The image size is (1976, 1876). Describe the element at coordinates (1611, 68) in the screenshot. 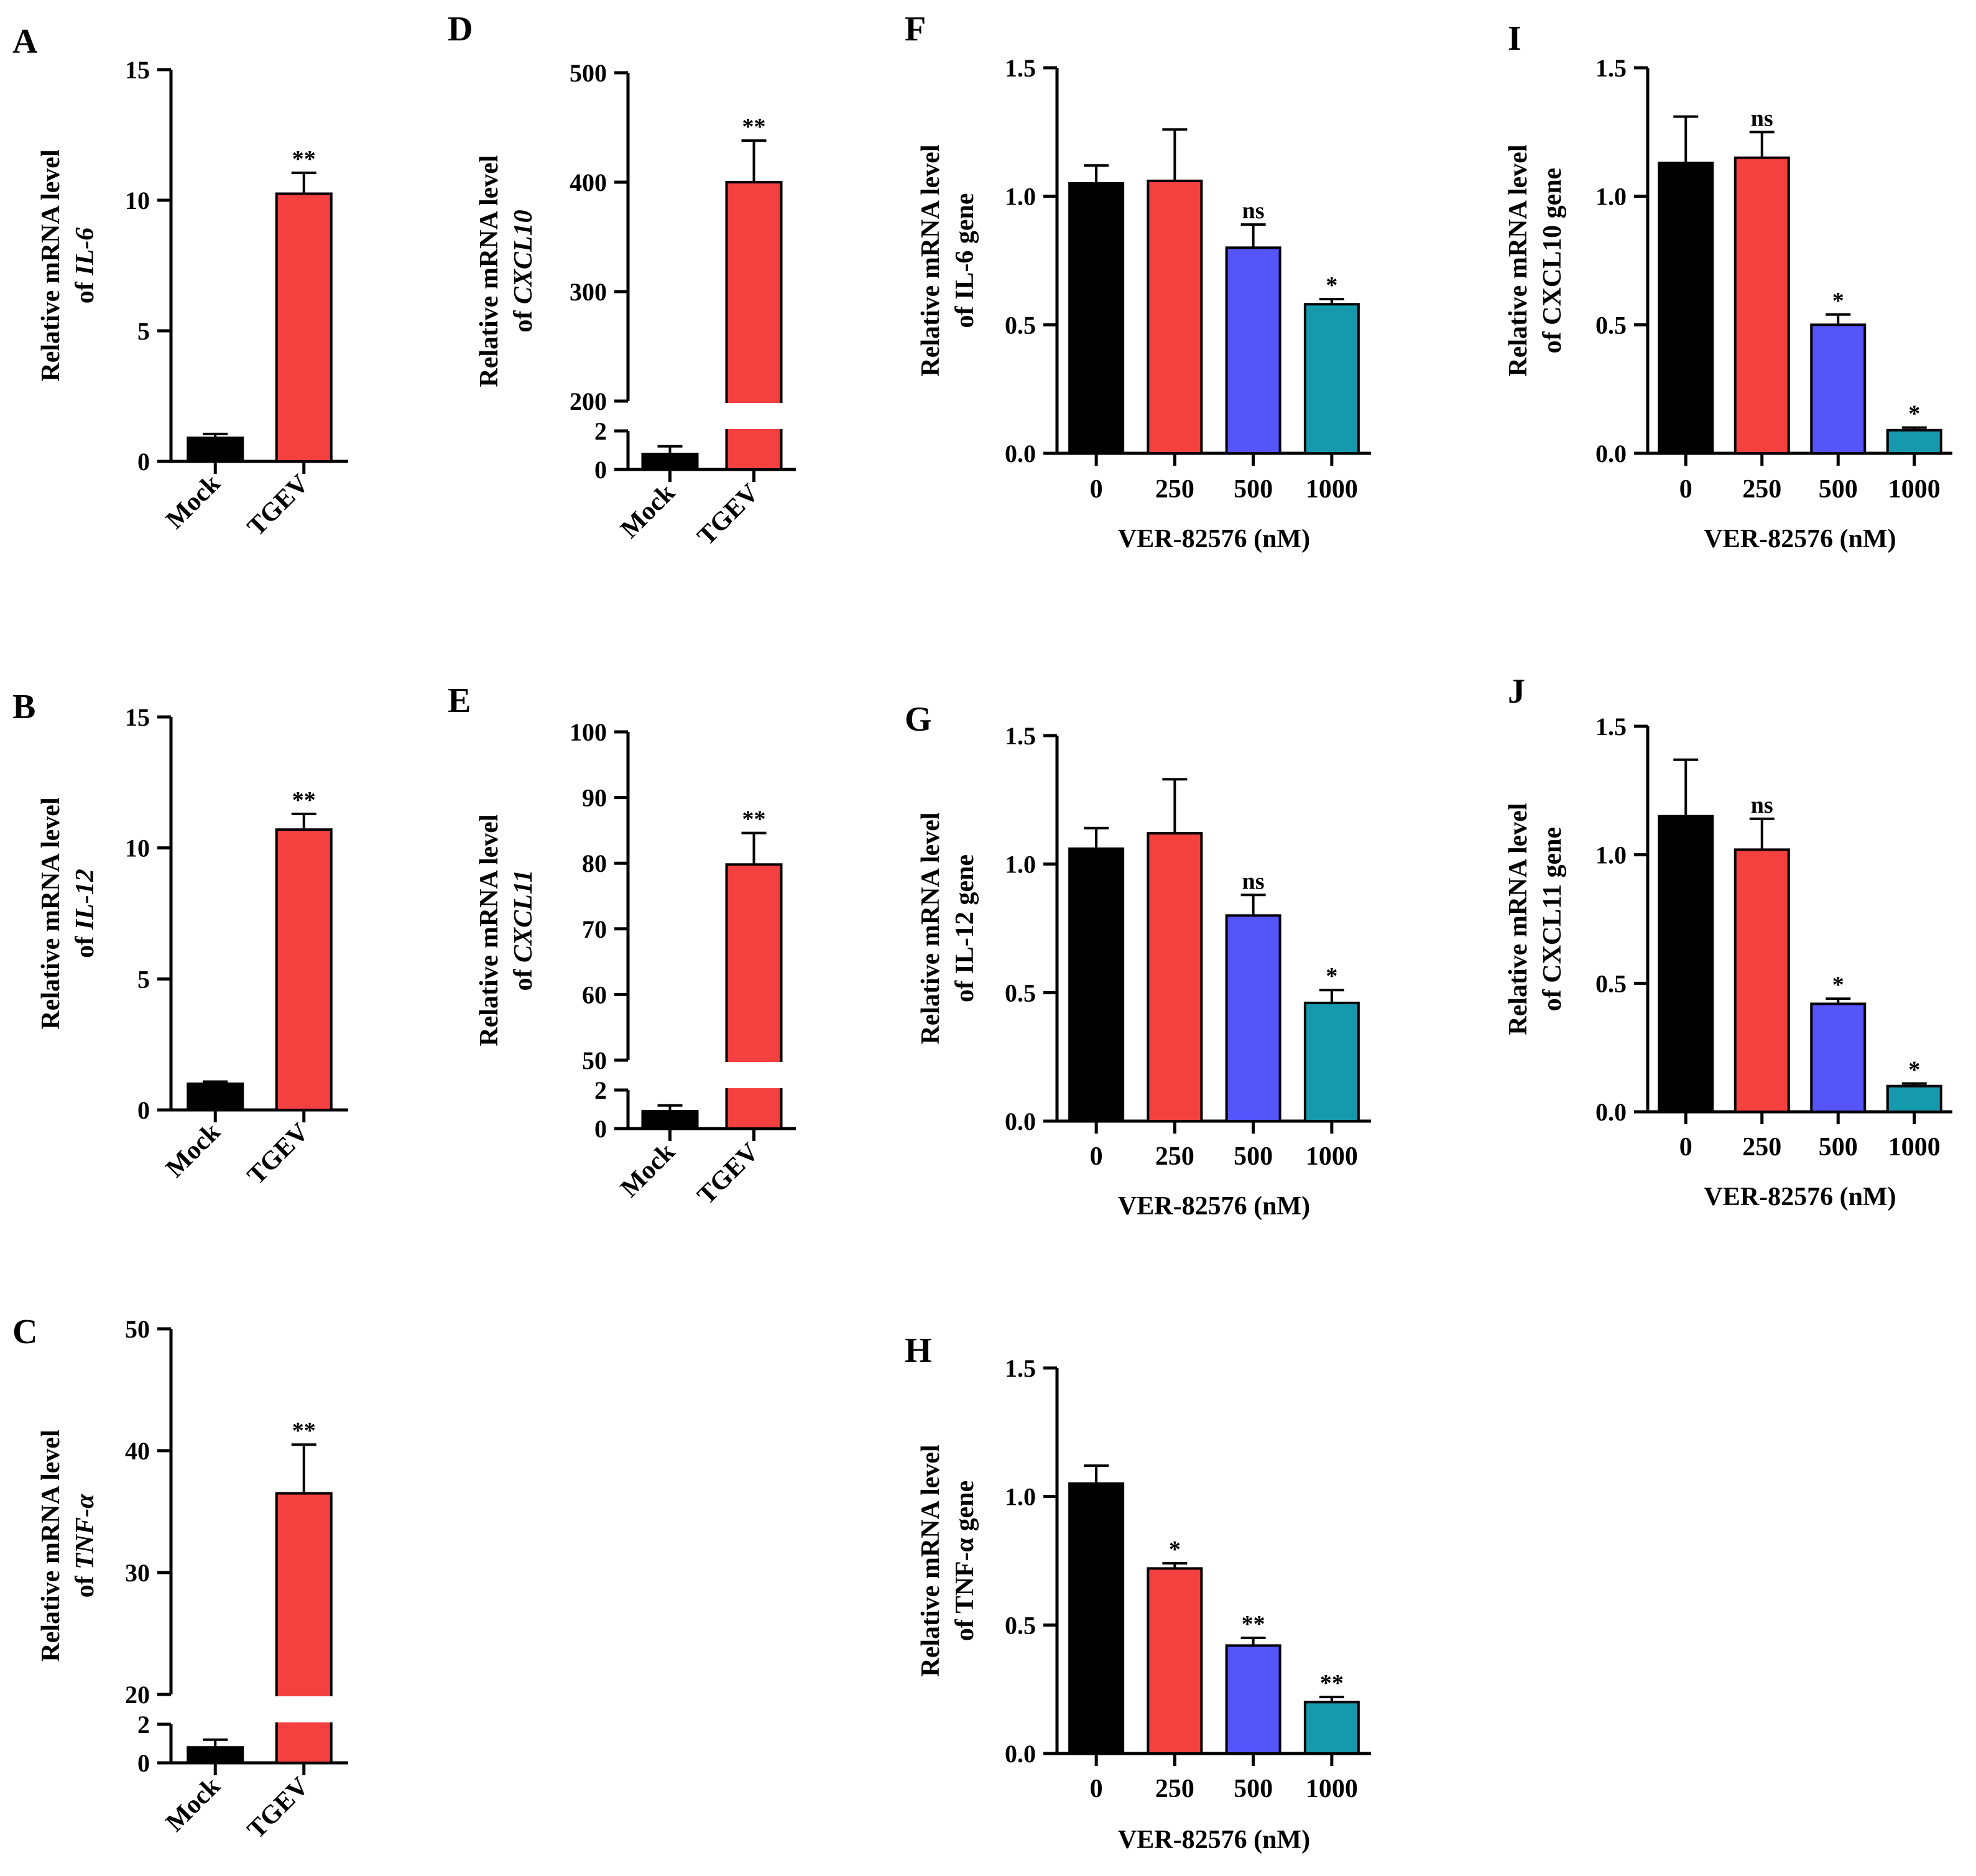

I see `y-tick-label: 1.5` at that location.